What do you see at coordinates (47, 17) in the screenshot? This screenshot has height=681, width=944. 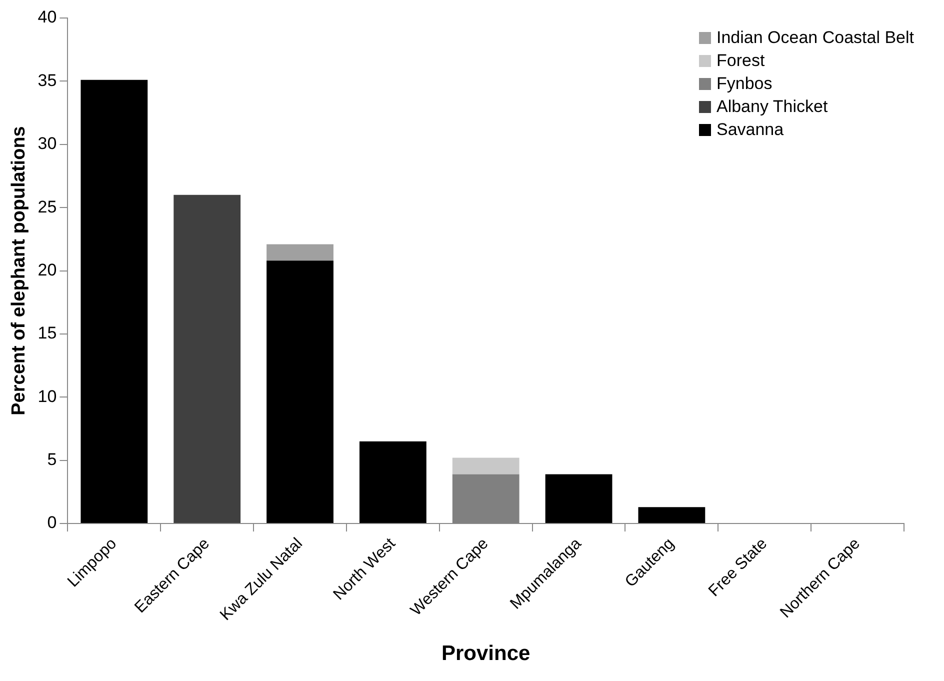 I see `y-tick-label: 40` at bounding box center [47, 17].